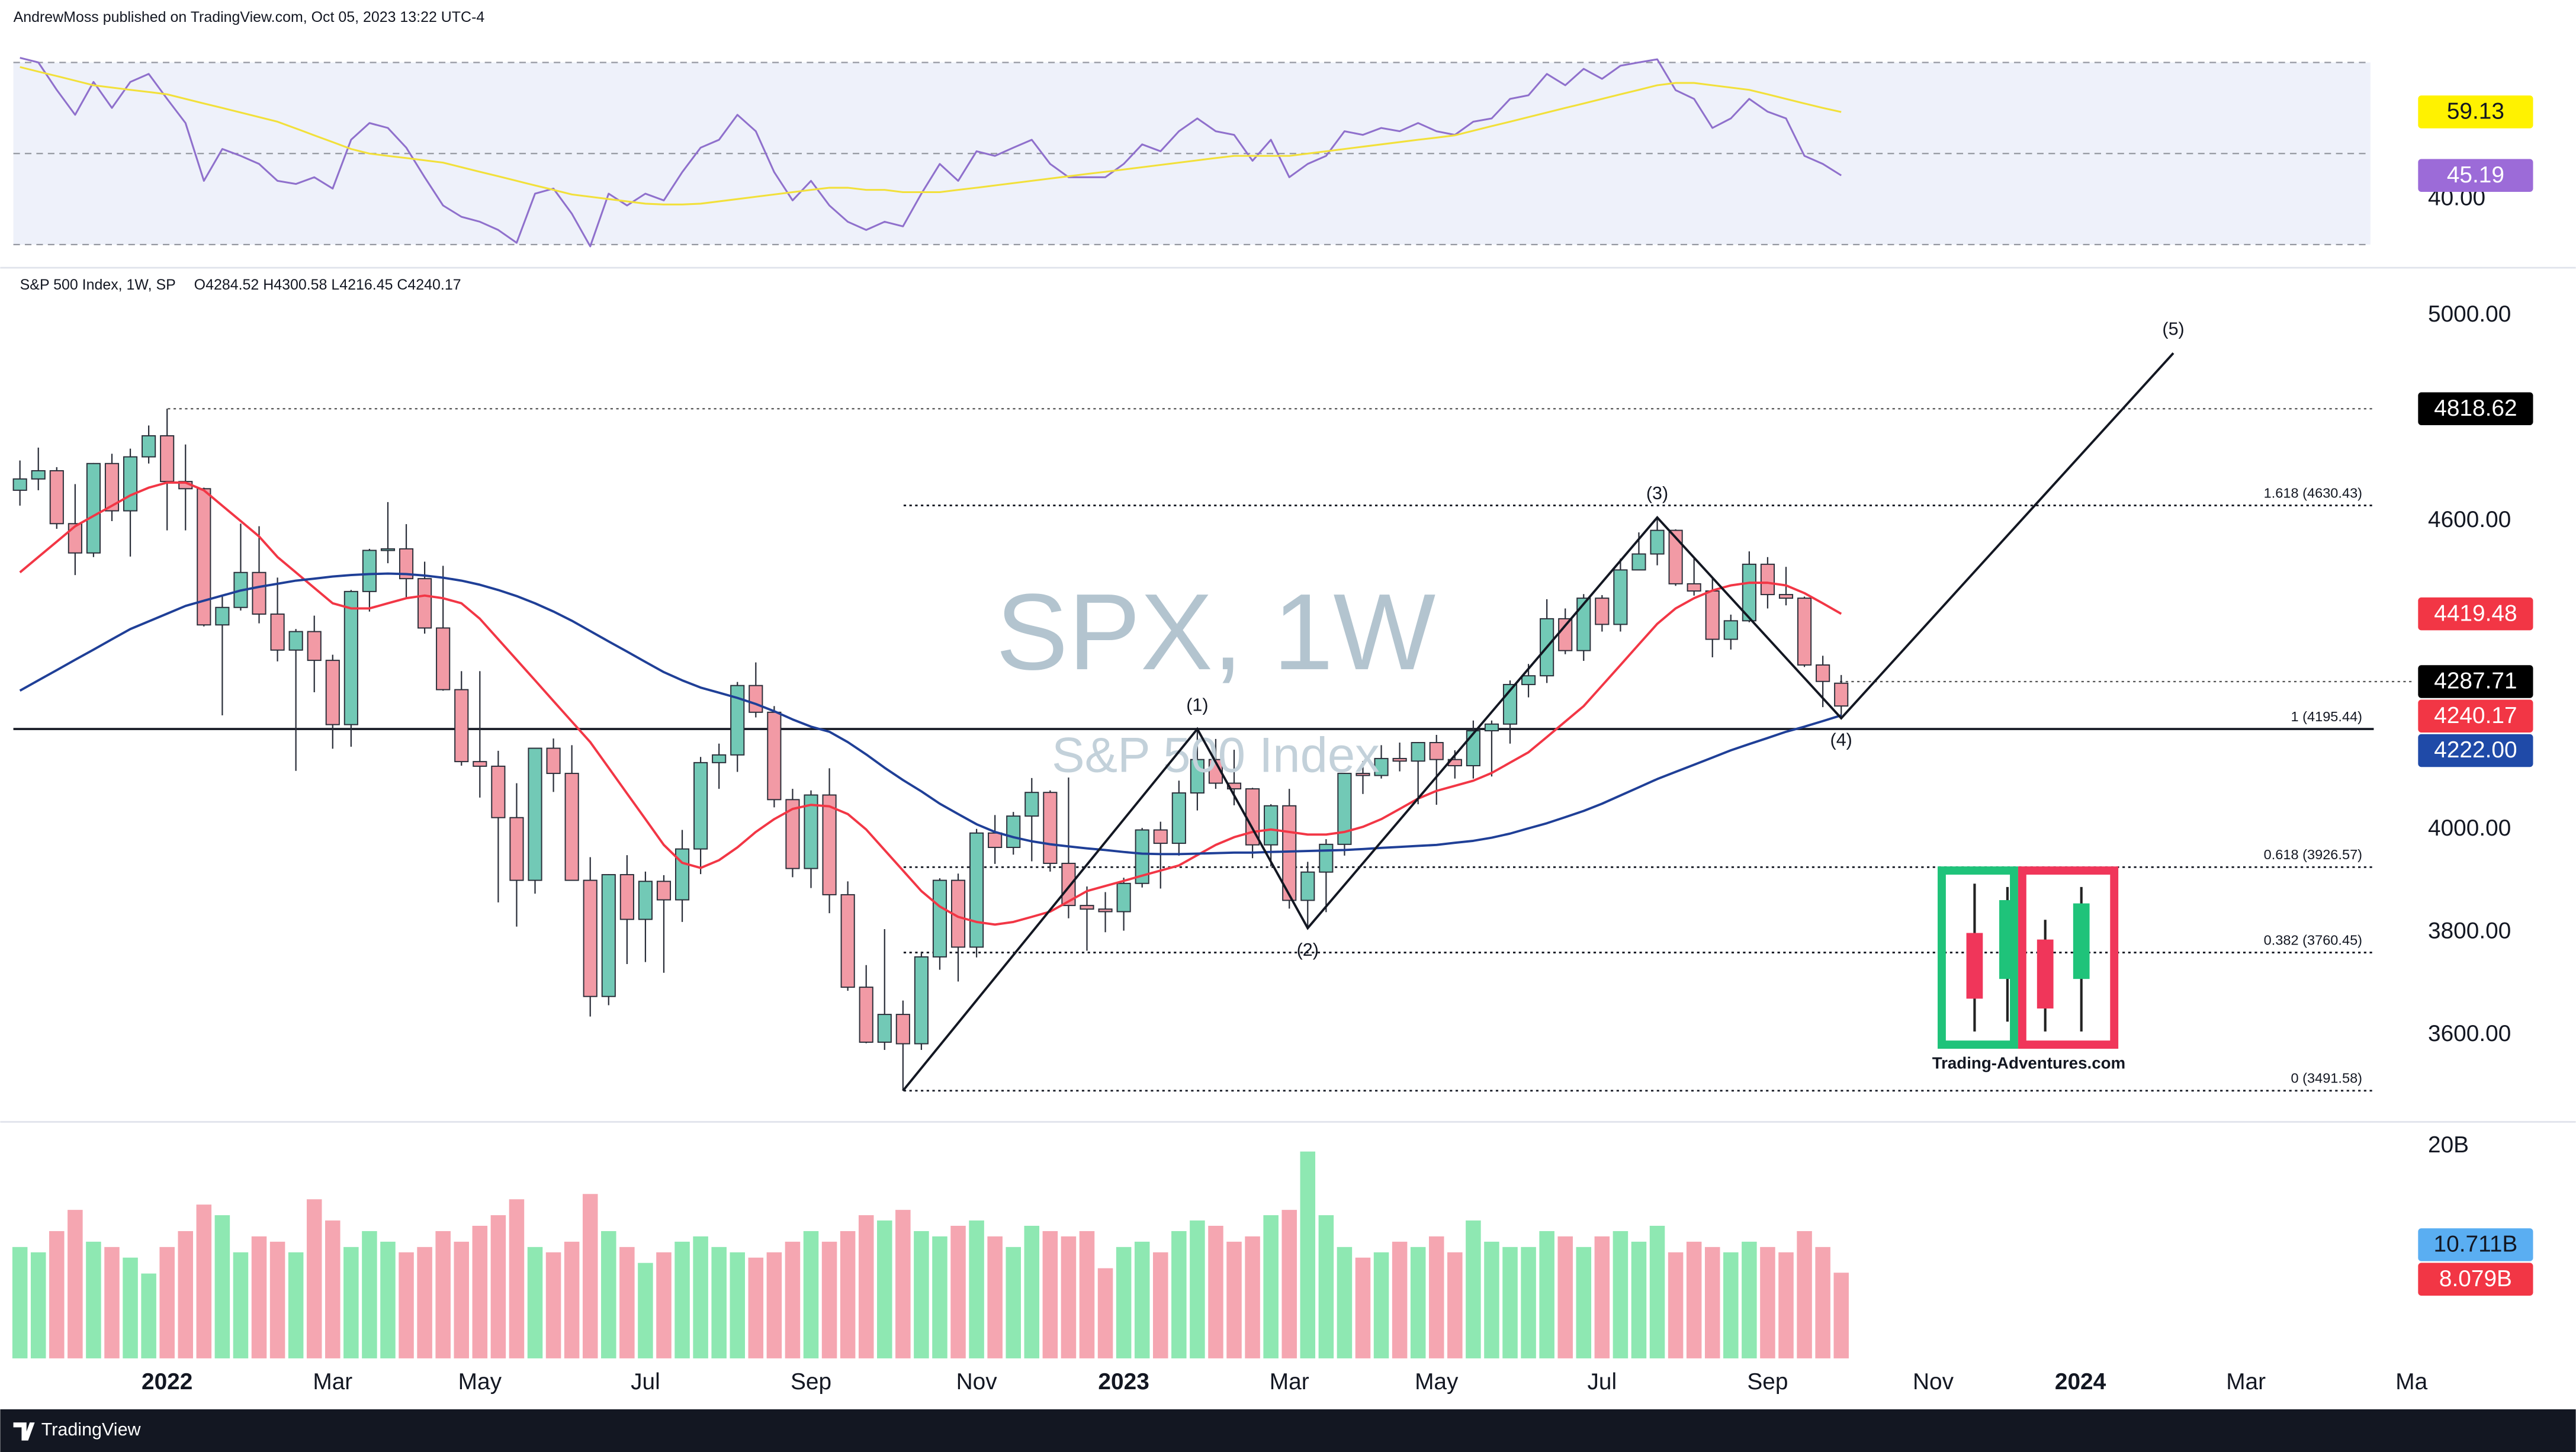  I want to click on legend-title: S&P 500 Index, 1W, SP, so click(98, 285).